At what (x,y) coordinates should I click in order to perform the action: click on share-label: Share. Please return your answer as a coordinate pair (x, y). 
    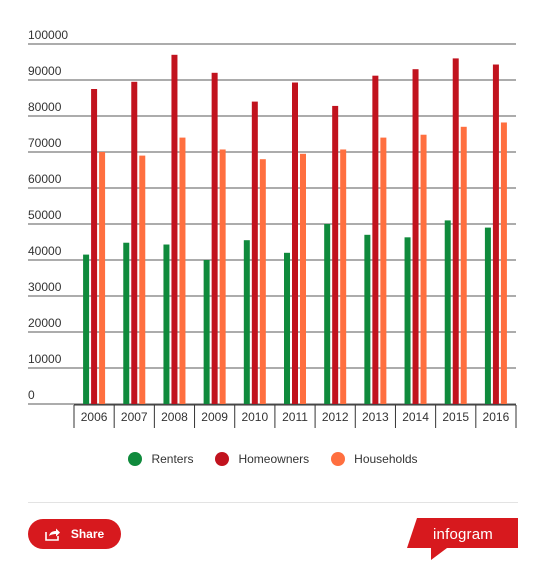
    Looking at the image, I should click on (87, 534).